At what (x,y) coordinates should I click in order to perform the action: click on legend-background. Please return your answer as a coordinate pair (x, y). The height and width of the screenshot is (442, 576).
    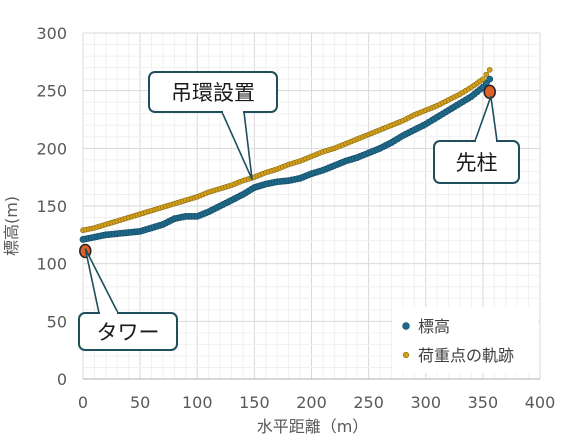
    Looking at the image, I should click on (465, 340).